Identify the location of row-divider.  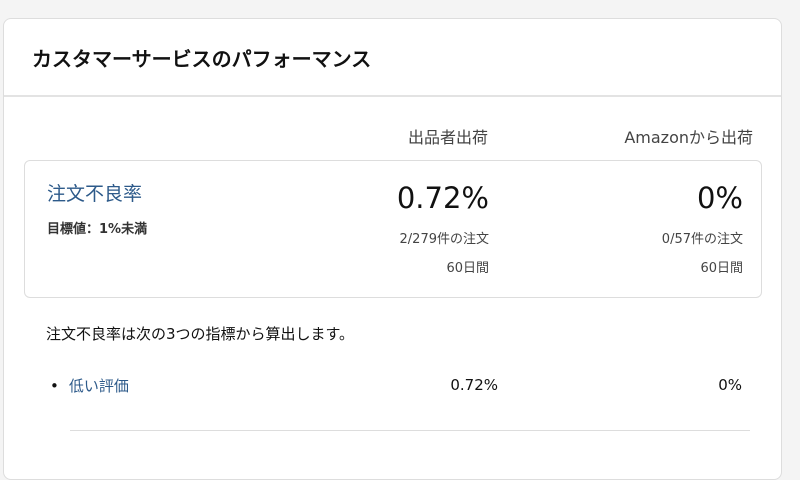
(410, 430).